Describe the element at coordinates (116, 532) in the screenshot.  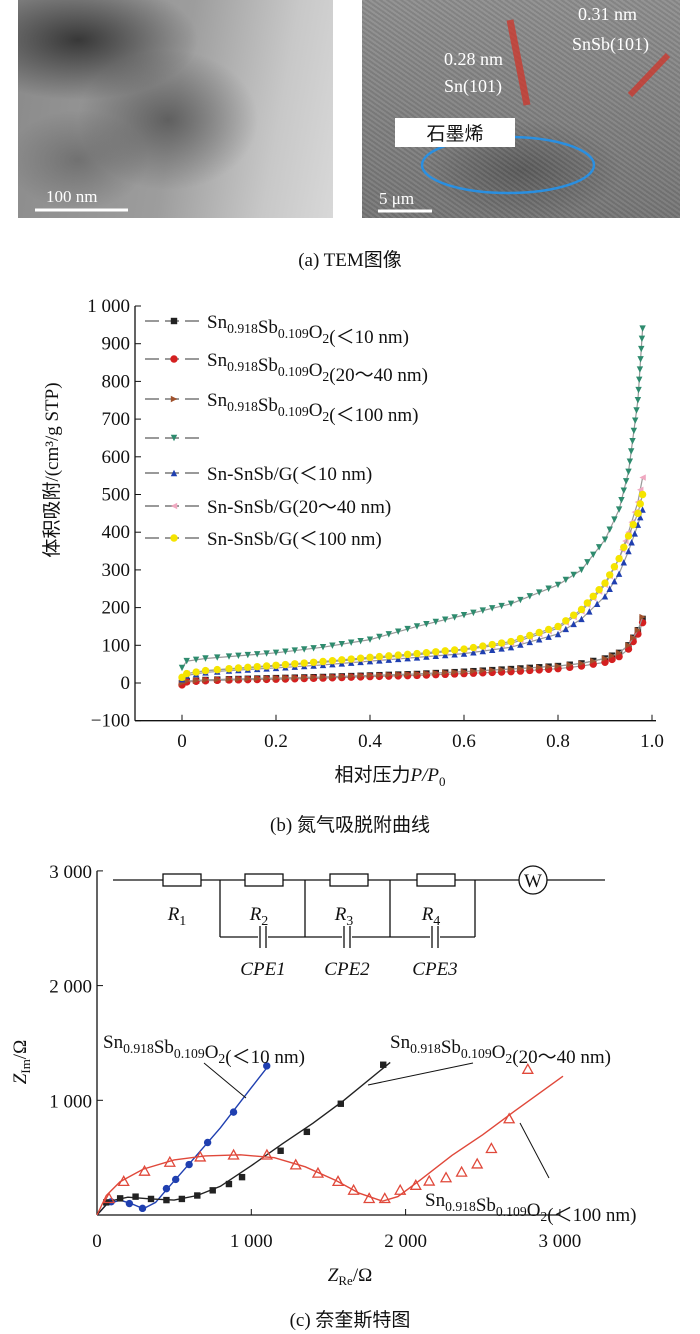
I see `y-tick-label: 400` at that location.